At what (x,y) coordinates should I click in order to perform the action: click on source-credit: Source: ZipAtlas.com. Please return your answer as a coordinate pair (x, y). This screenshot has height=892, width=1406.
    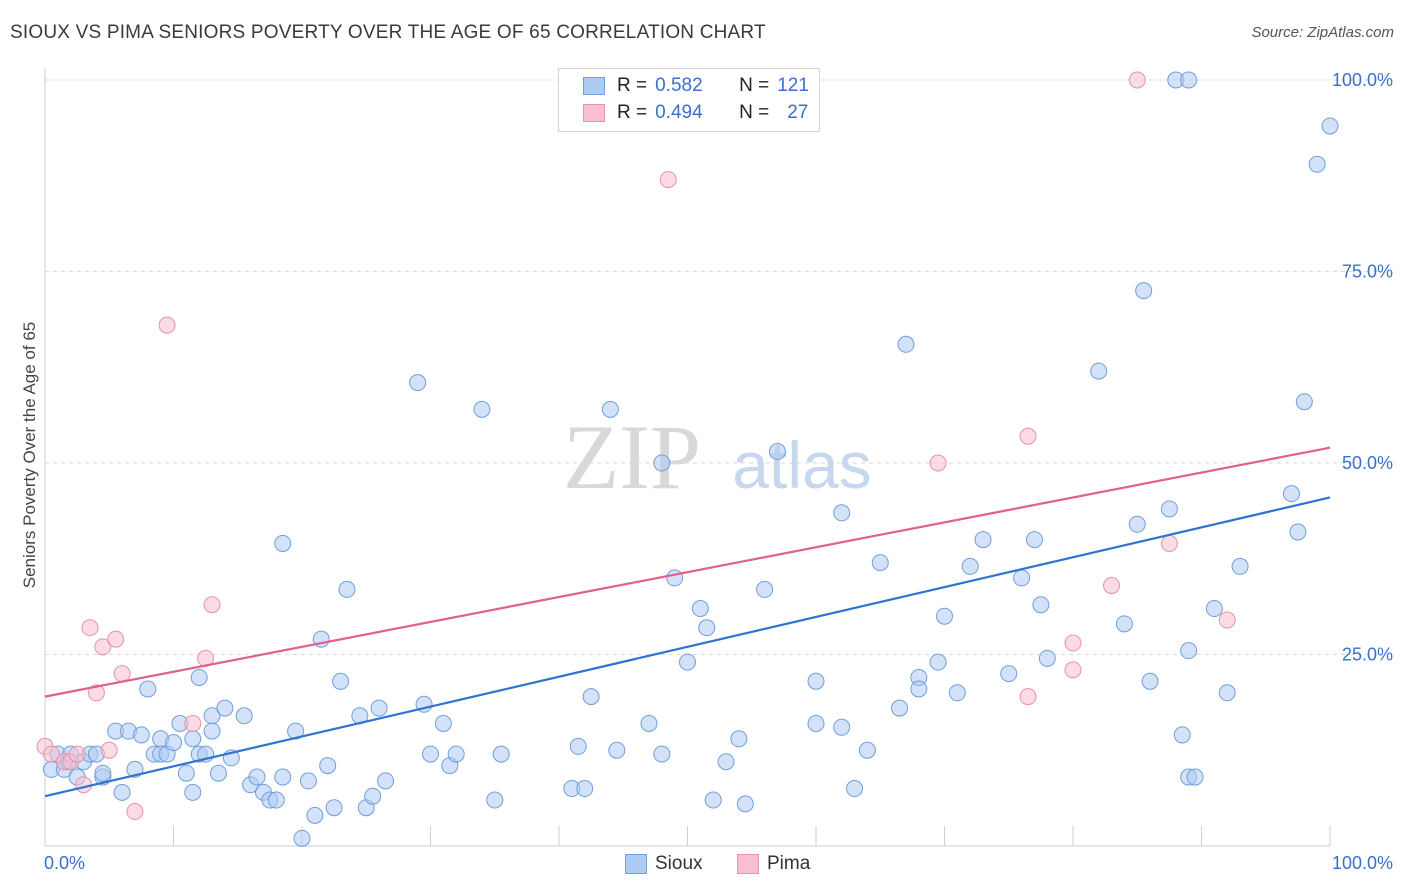
    Looking at the image, I should click on (1322, 32).